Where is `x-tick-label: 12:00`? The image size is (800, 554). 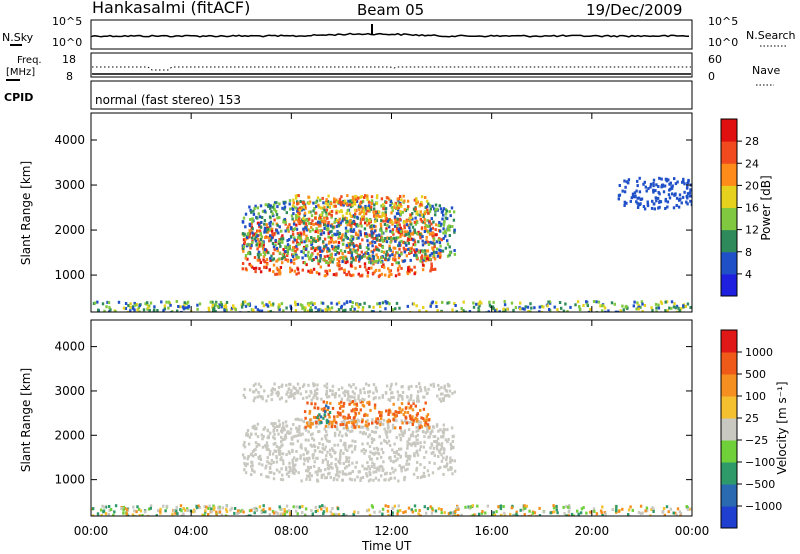
x-tick-label: 12:00 is located at coordinates (391, 531).